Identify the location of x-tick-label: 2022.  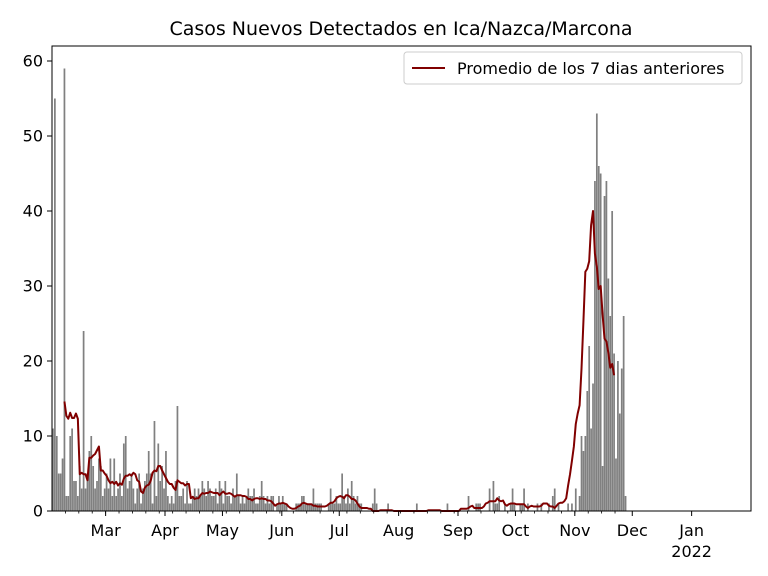
(691, 551).